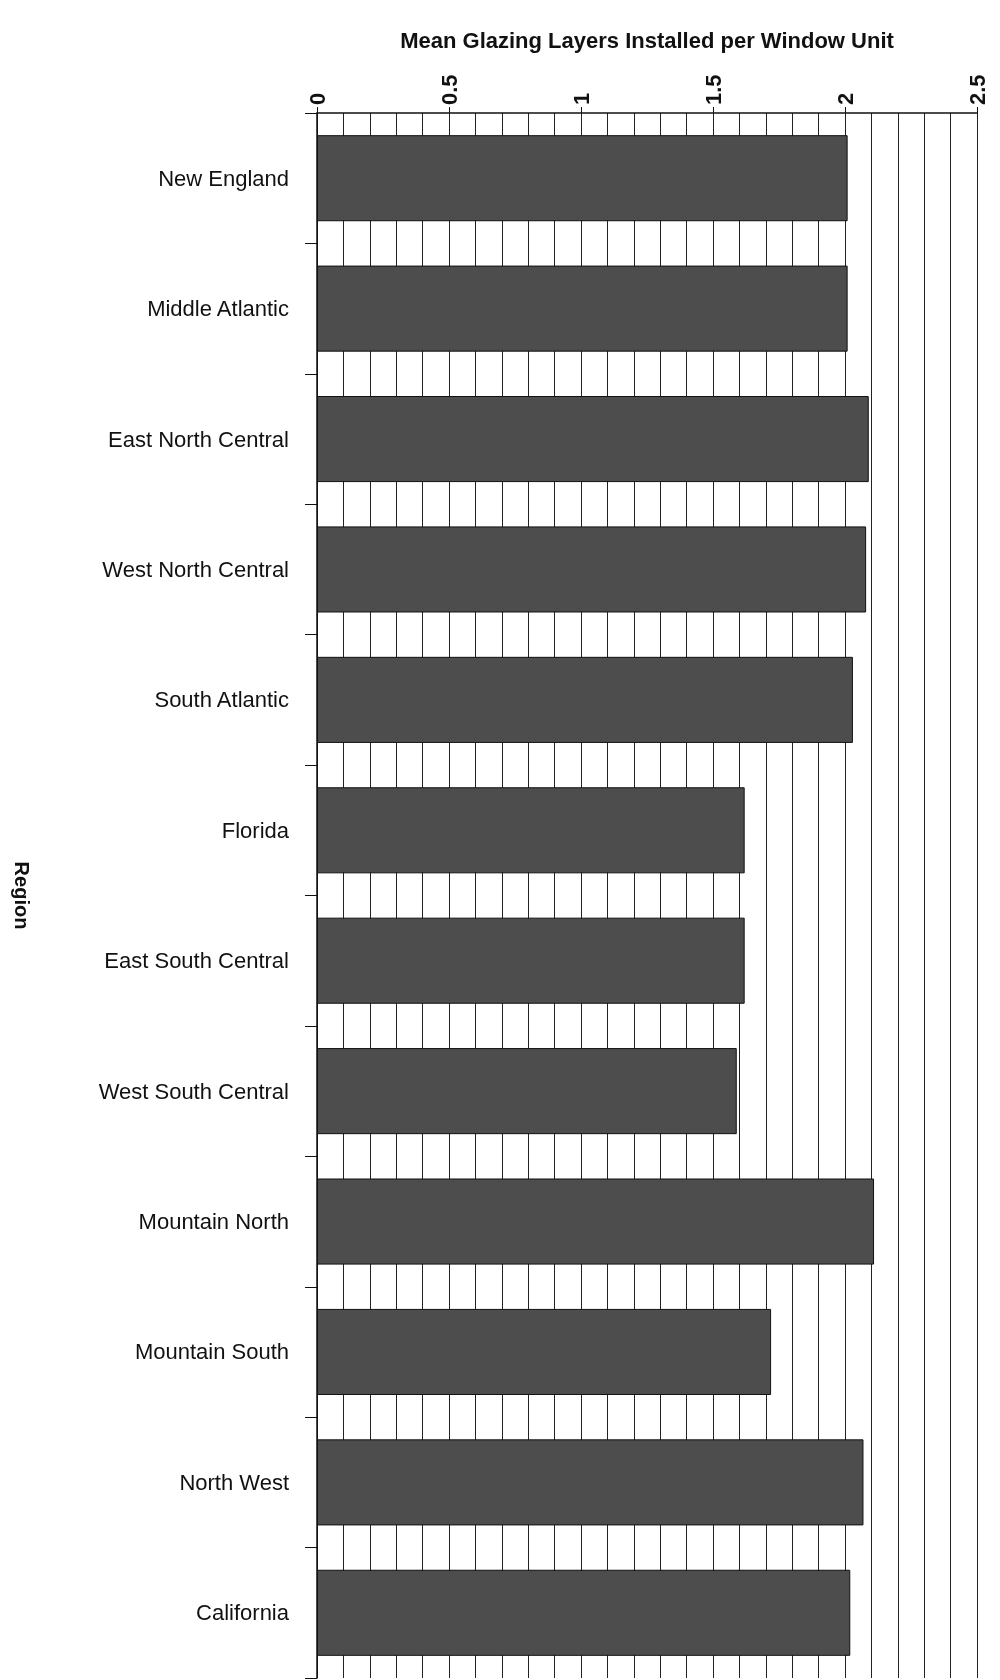 The height and width of the screenshot is (1680, 1000). What do you see at coordinates (234, 1482) in the screenshot?
I see `y-tick-label: North West` at bounding box center [234, 1482].